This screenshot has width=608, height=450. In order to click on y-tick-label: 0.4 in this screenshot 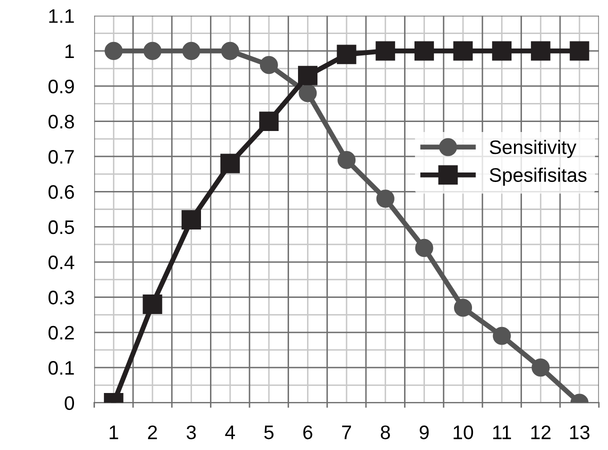, I will do `click(61, 262)`.